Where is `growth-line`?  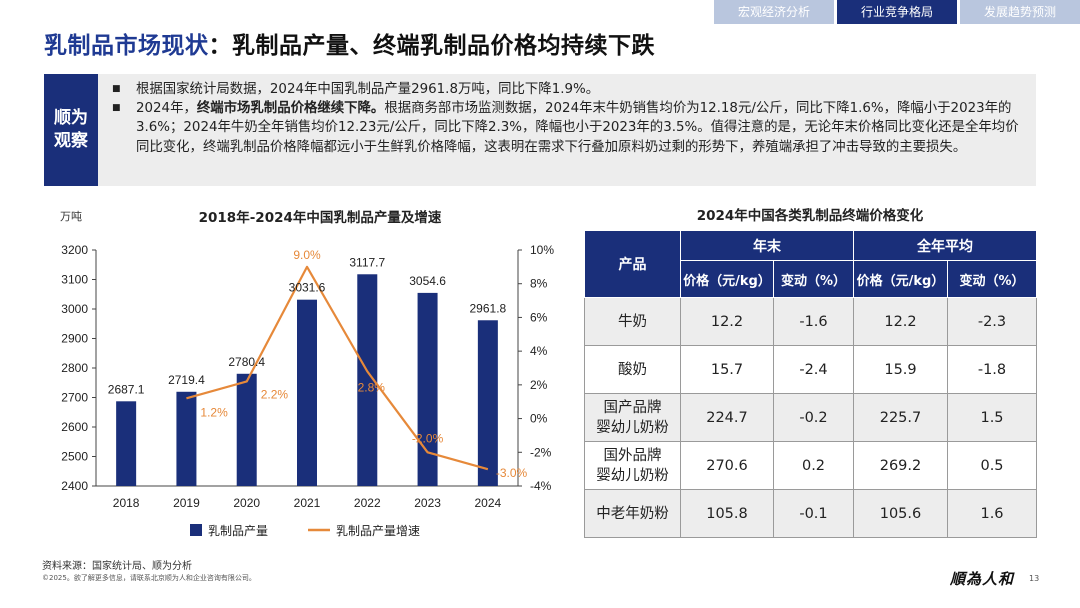 growth-line is located at coordinates (337, 368).